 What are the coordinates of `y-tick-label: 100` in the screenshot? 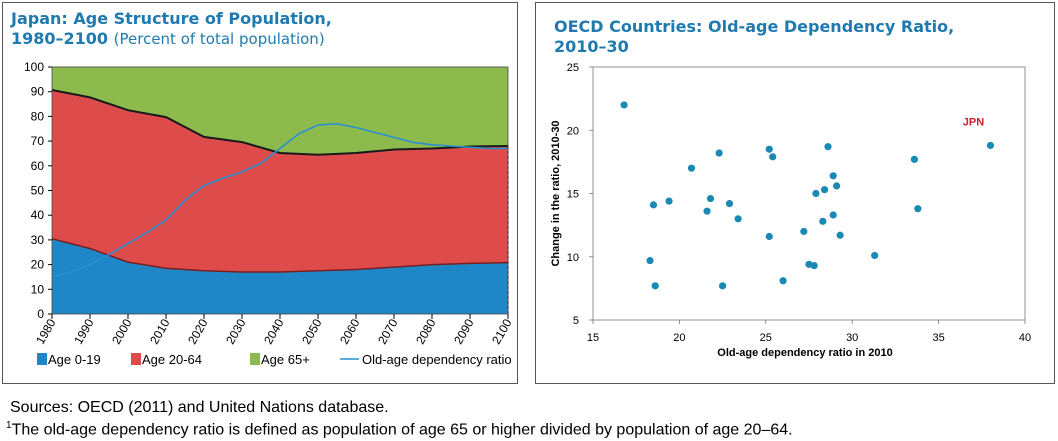 It's located at (34, 67).